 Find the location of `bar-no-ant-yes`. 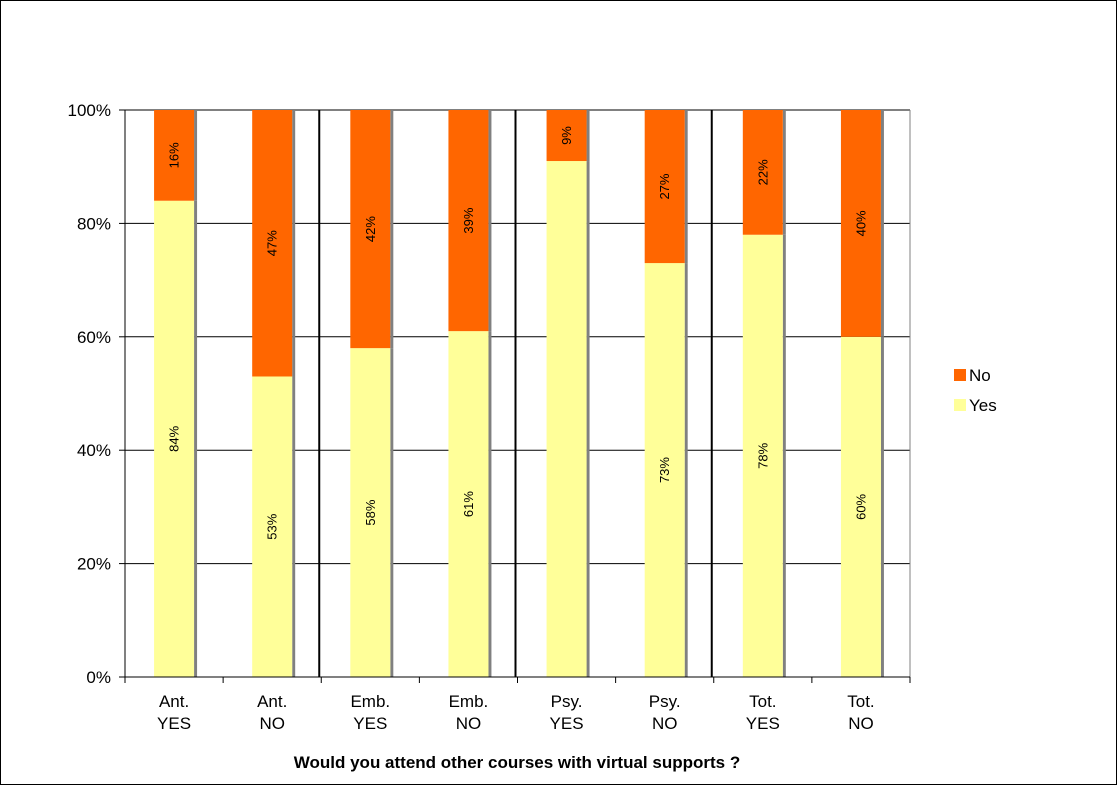

bar-no-ant-yes is located at coordinates (174, 155).